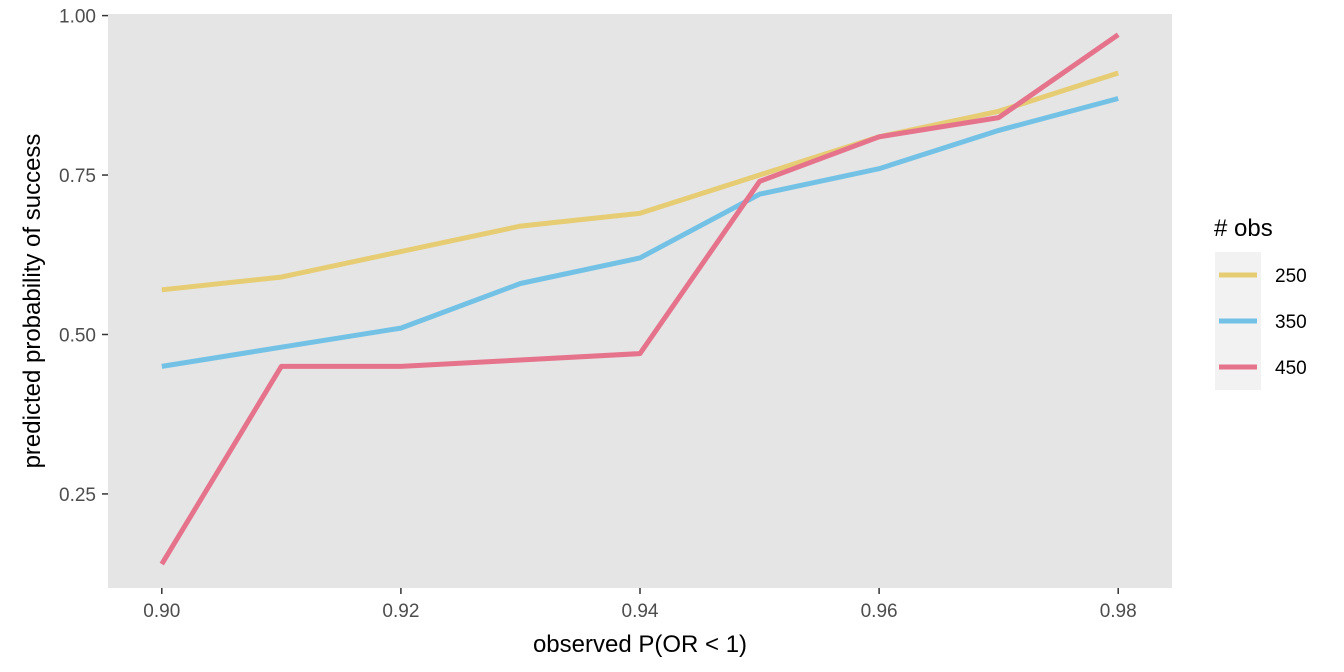 The height and width of the screenshot is (672, 1344). Describe the element at coordinates (77, 335) in the screenshot. I see `y-tick-label: 0.50` at that location.